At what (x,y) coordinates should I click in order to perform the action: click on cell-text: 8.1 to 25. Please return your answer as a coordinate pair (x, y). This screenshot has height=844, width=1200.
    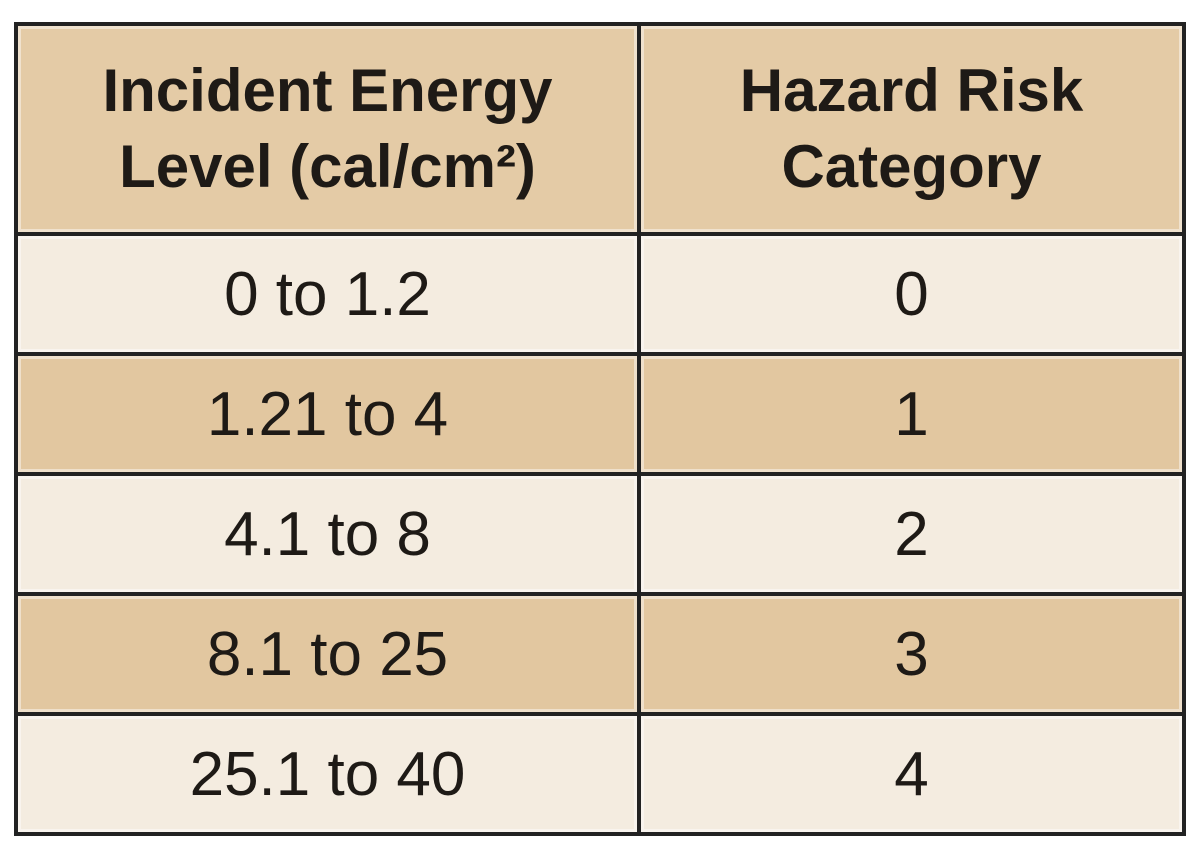
    Looking at the image, I should click on (327, 654).